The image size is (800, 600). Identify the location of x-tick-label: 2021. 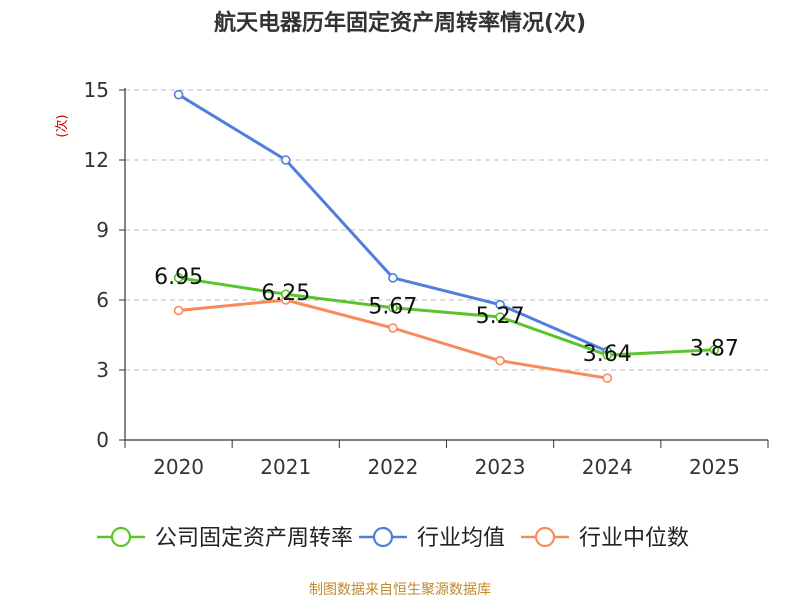
(285, 467).